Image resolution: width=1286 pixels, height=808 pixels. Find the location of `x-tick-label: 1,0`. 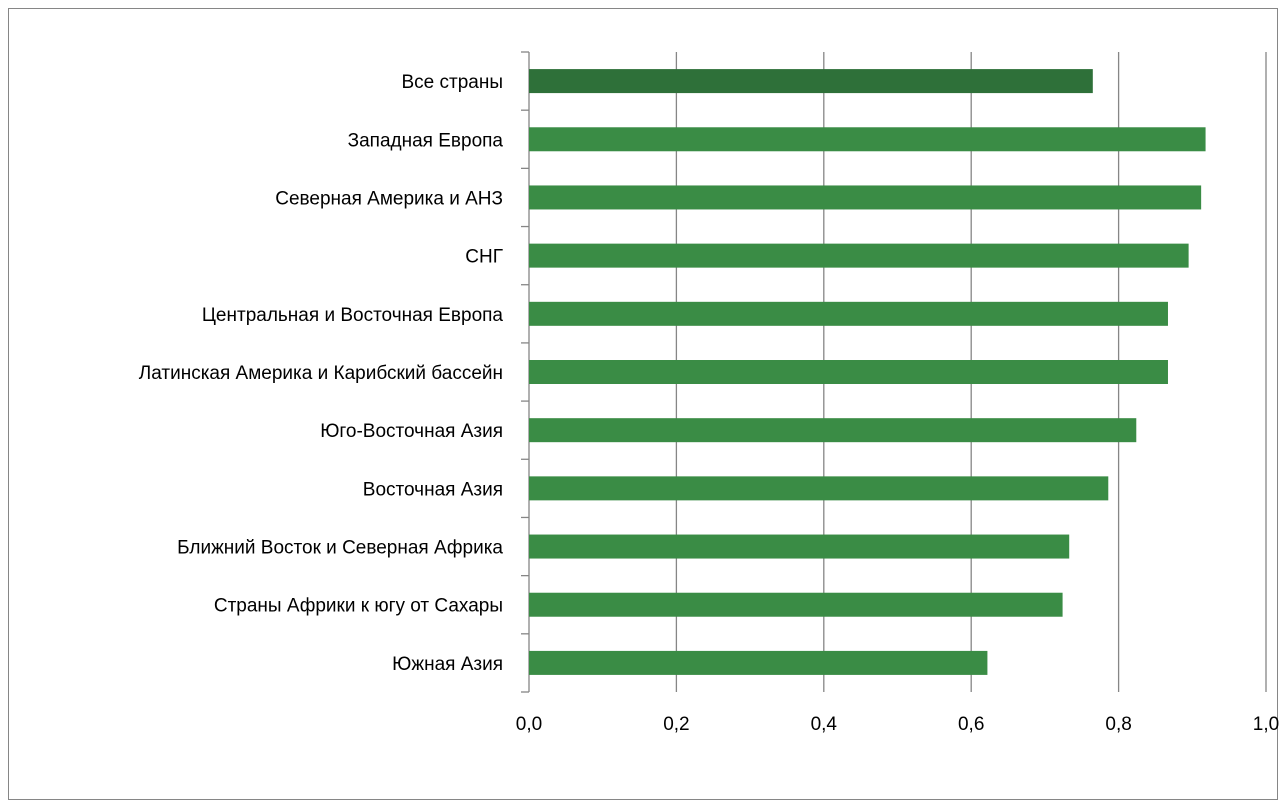

x-tick-label: 1,0 is located at coordinates (1266, 724).